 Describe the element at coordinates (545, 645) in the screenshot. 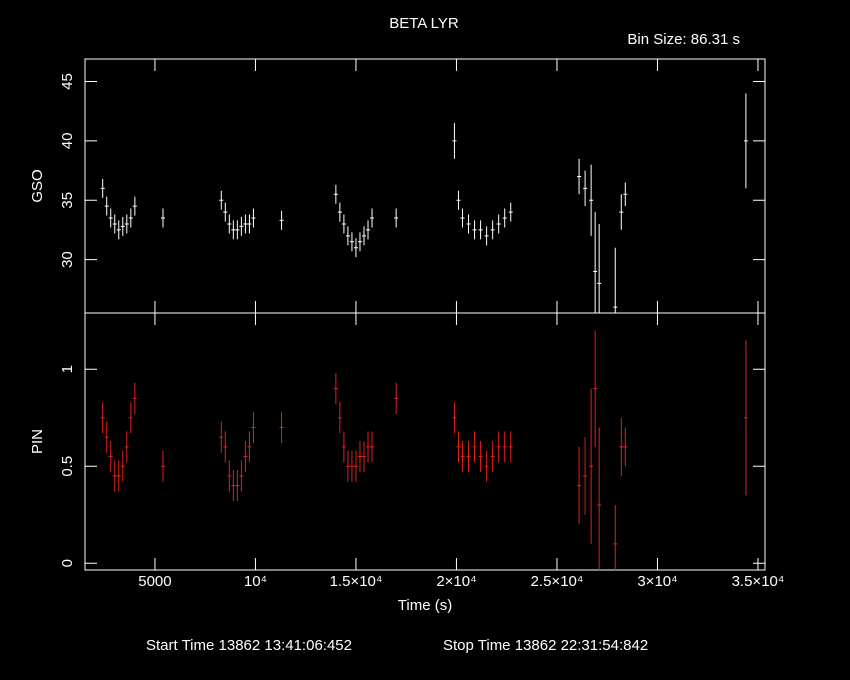

I see `stop-time: Stop Time 13862 22:31:54:842` at that location.